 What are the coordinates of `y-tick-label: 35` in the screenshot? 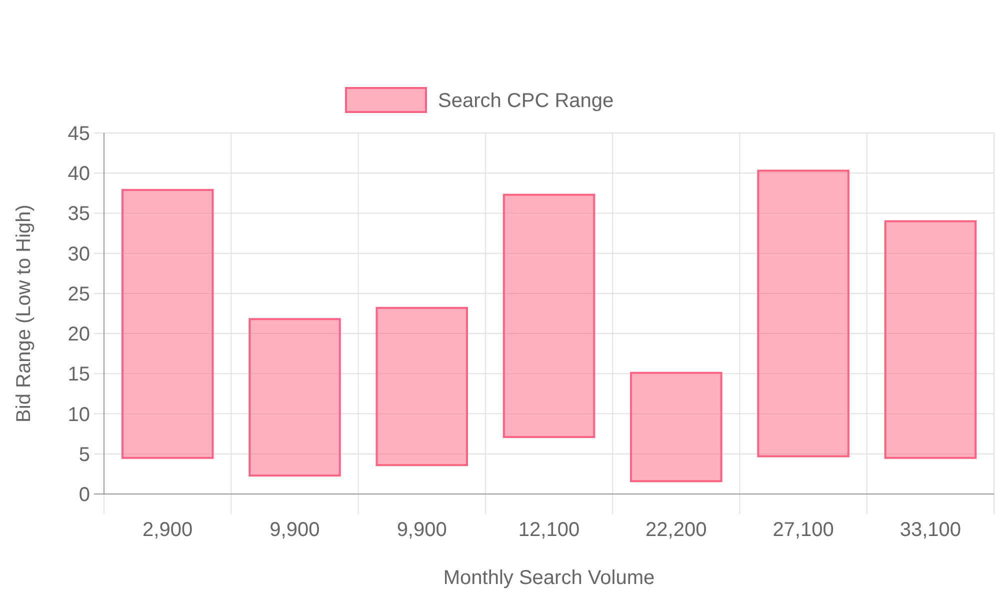 It's located at (79, 214).